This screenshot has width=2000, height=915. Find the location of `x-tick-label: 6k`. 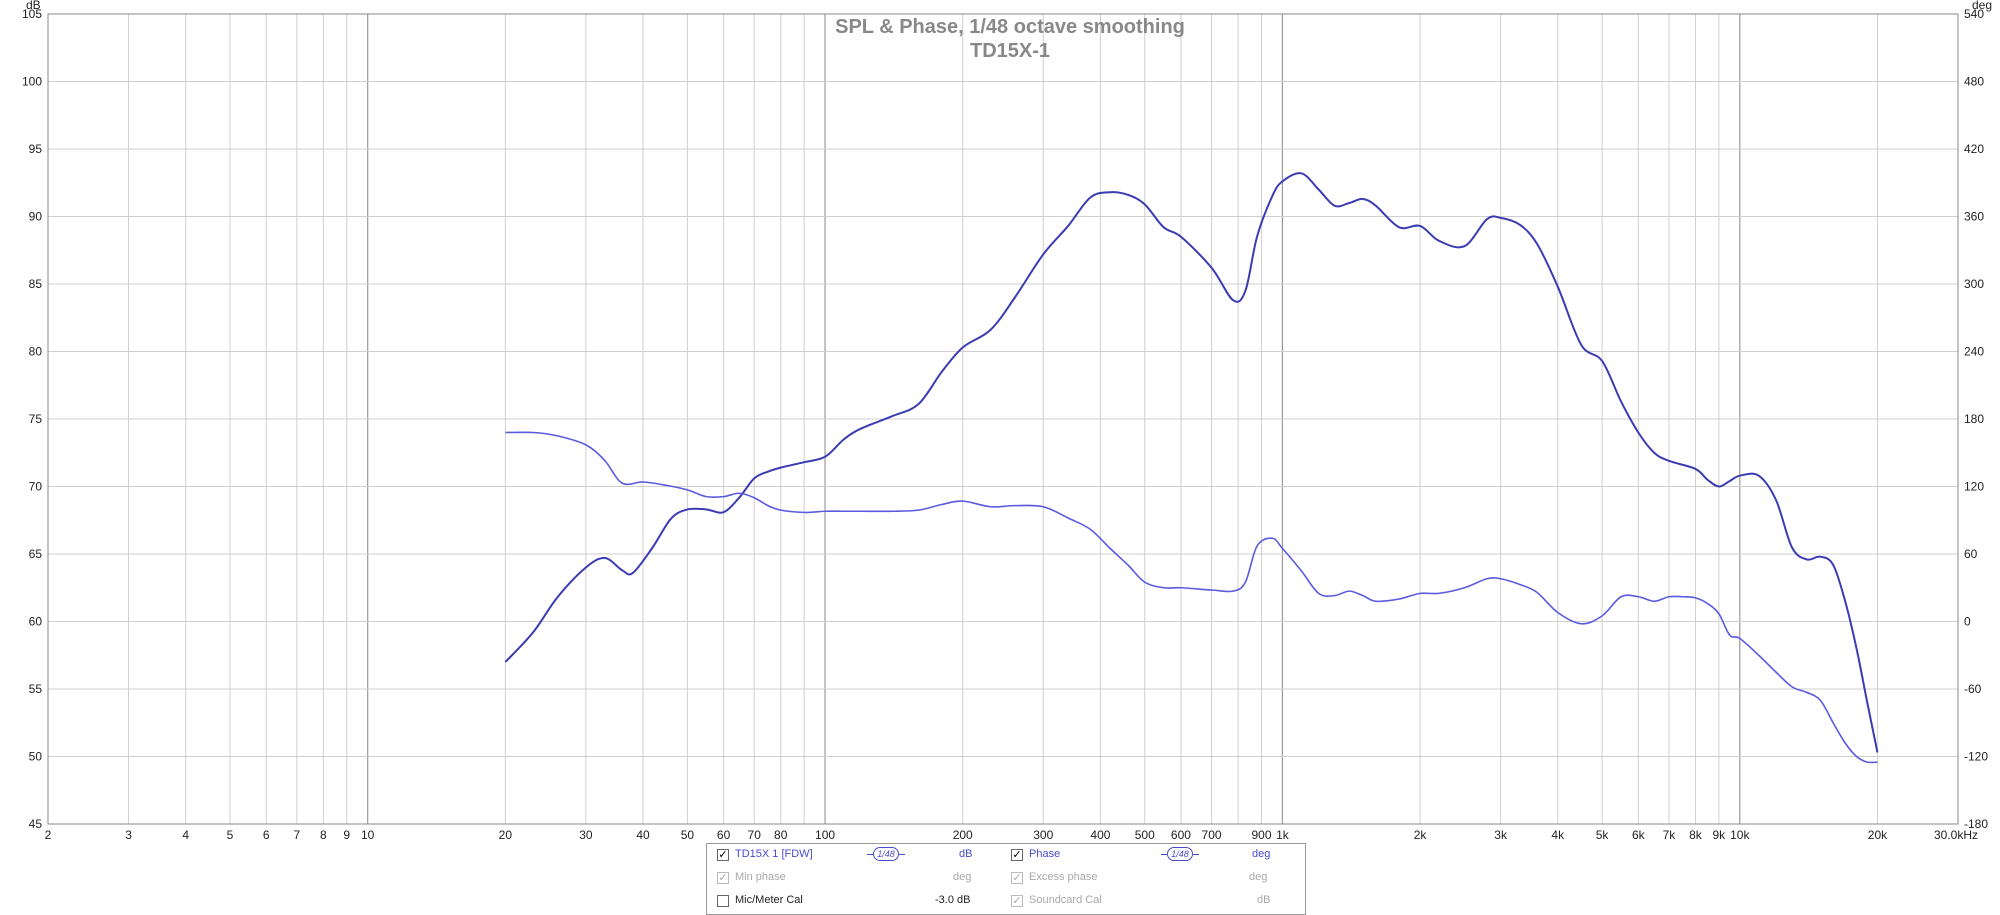

x-tick-label: 6k is located at coordinates (1639, 835).